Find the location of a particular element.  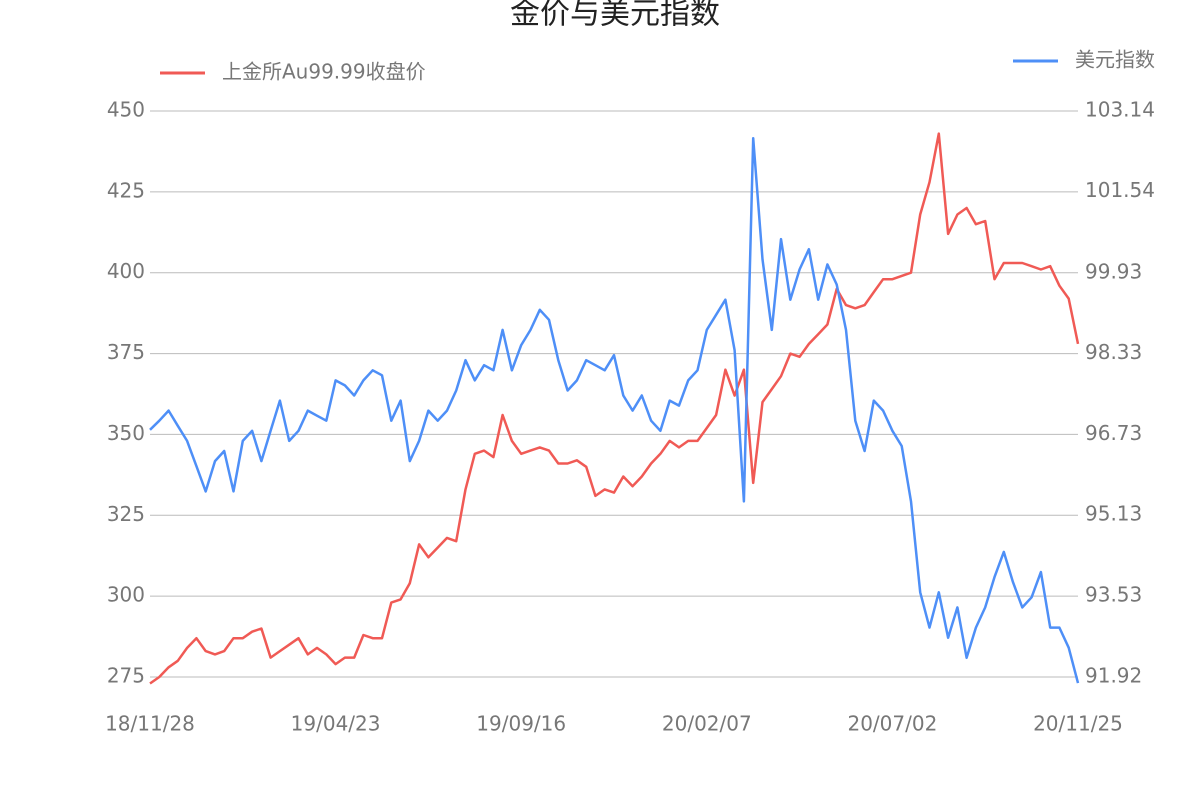

y-tick-label: 275 is located at coordinates (126, 676).